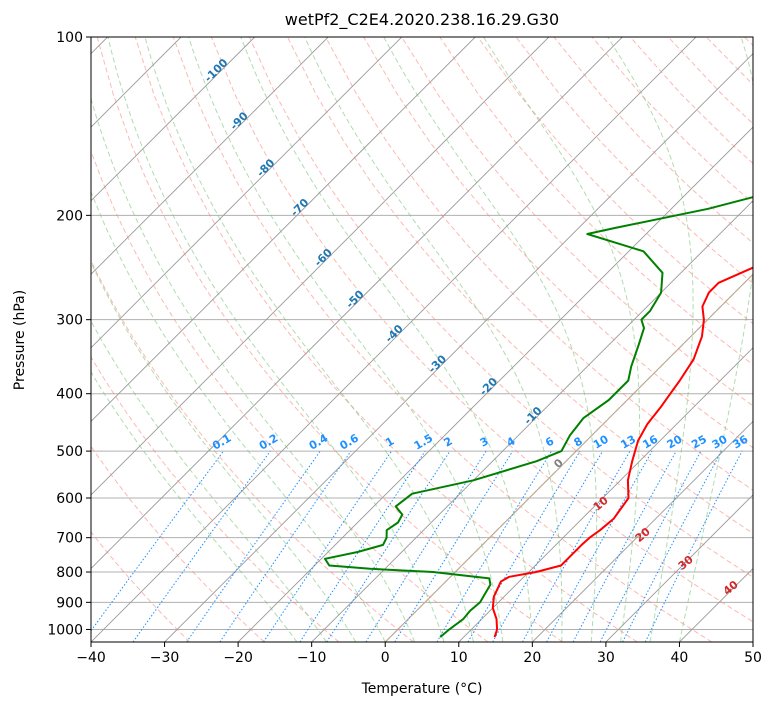 This screenshot has height=708, width=775. I want to click on x-tick-label: 40, so click(680, 658).